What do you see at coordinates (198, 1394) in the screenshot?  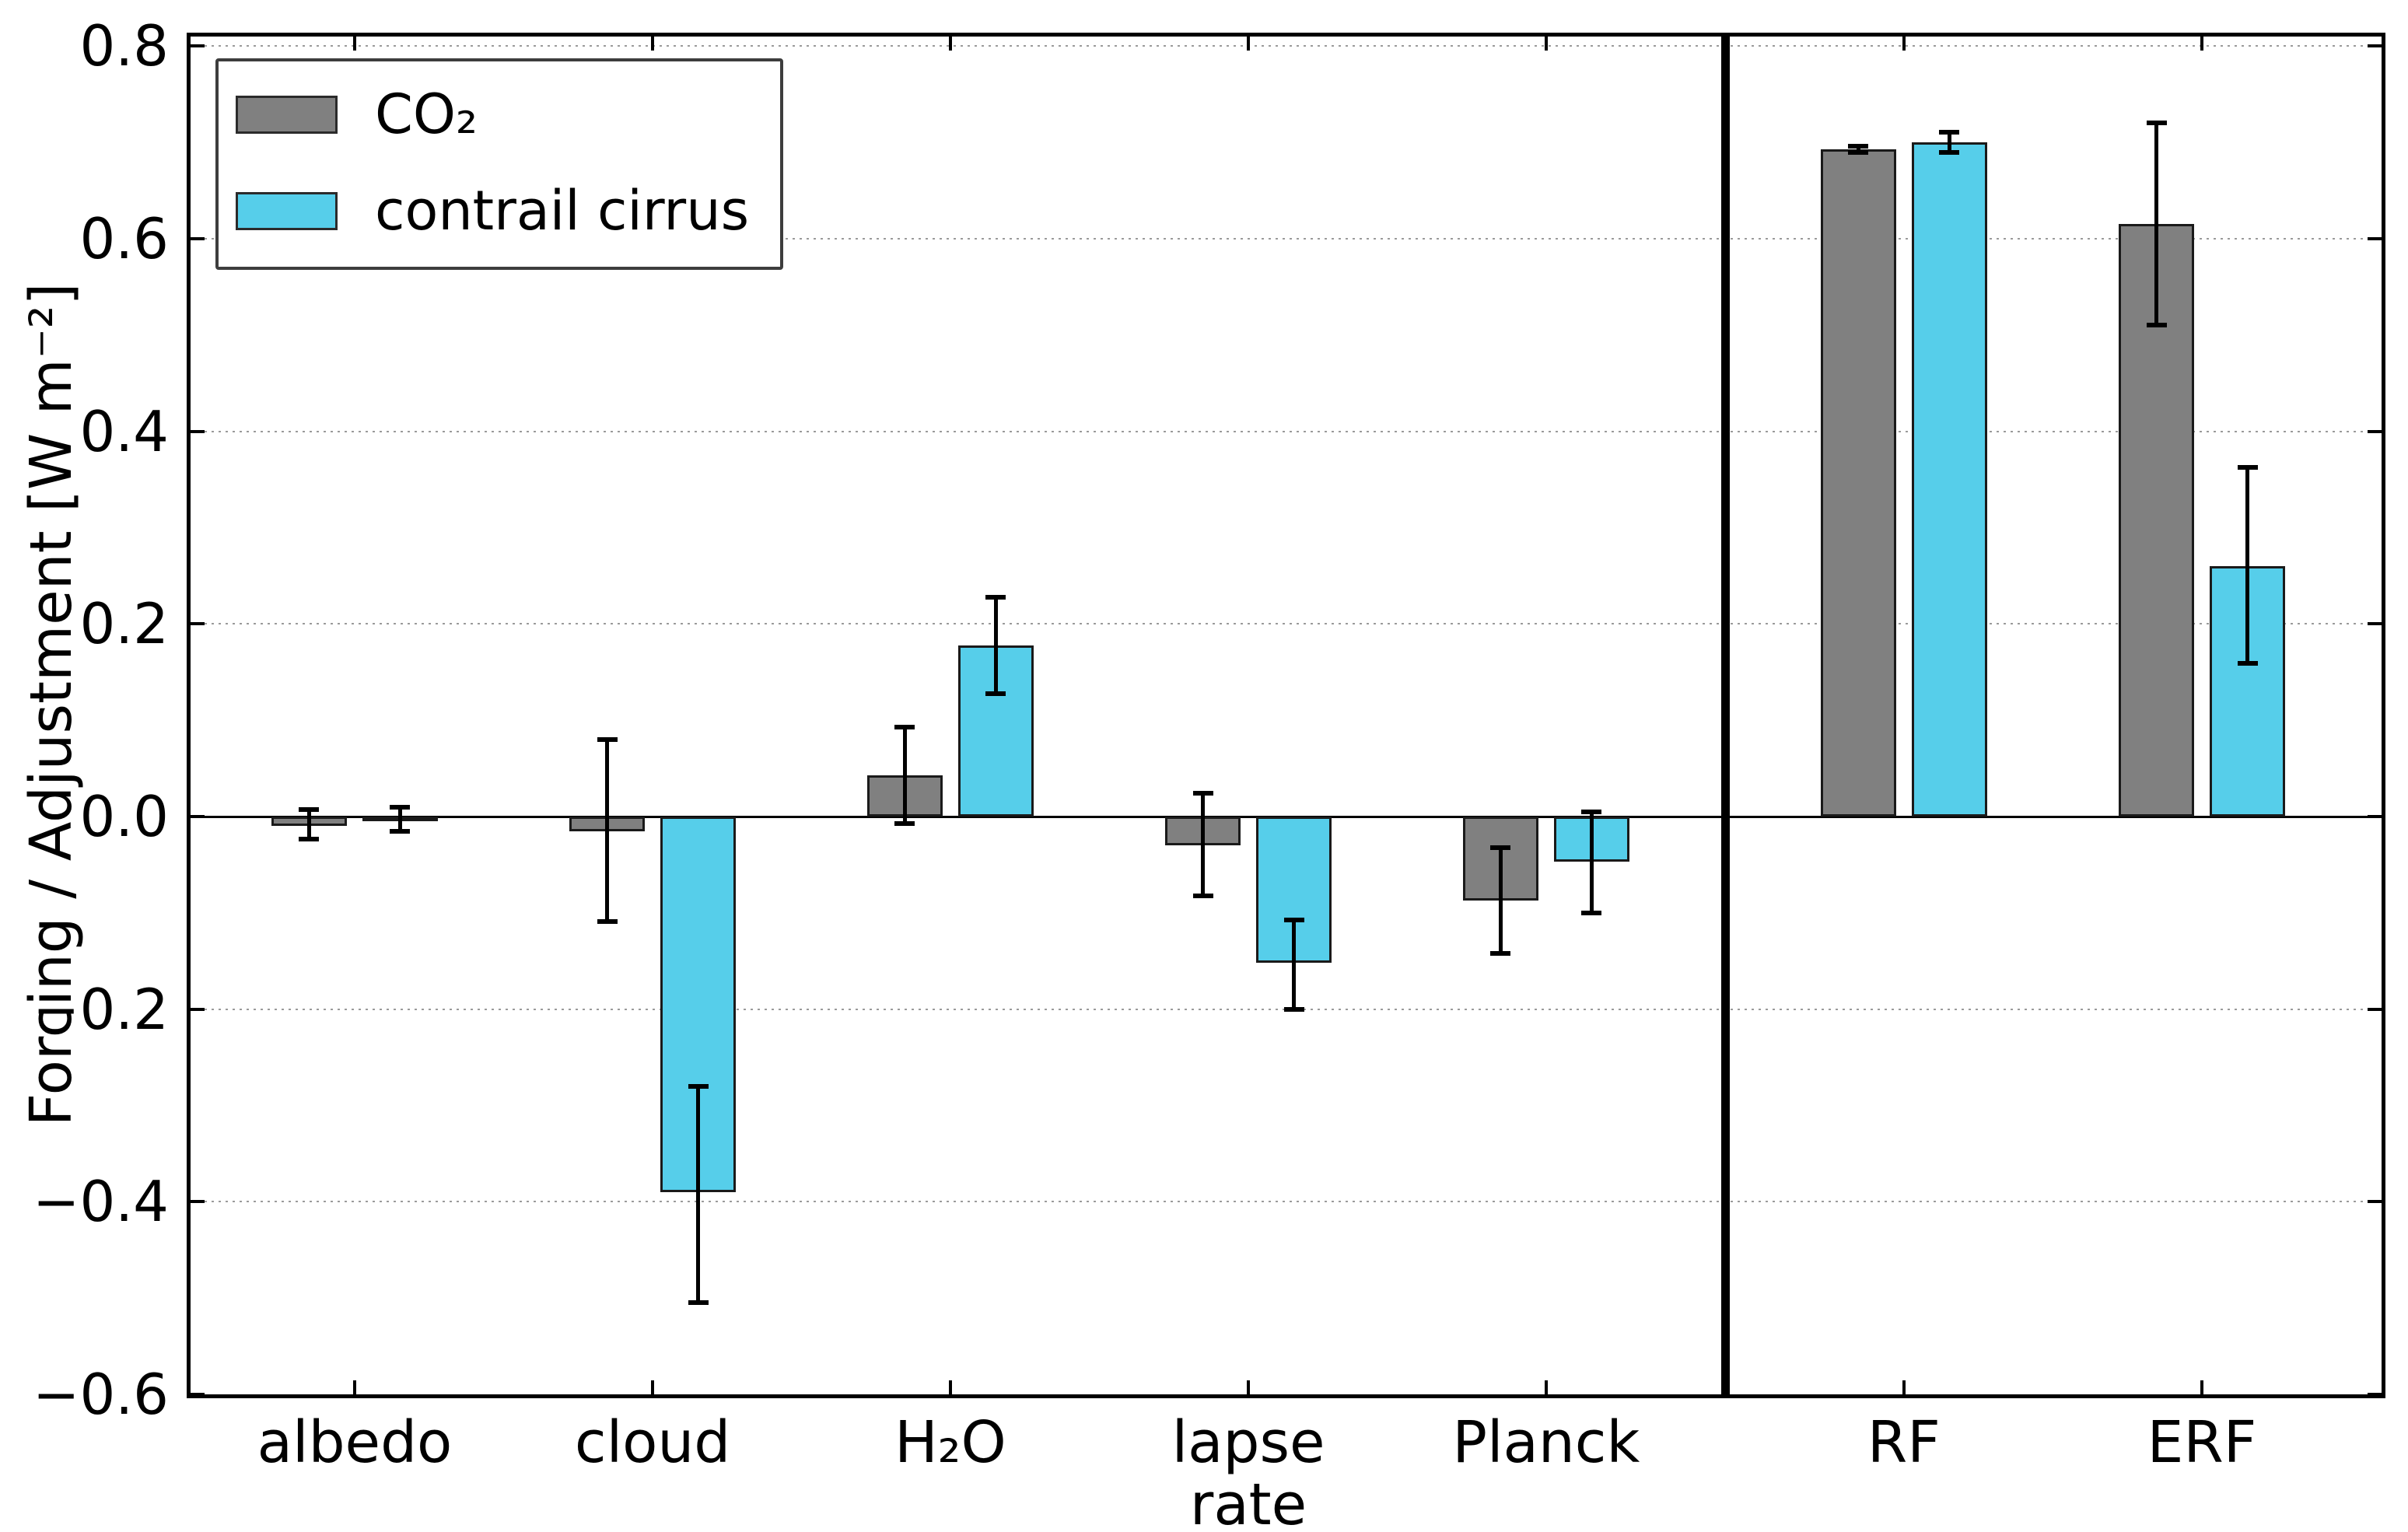 I see `y-tick-left--0.6` at bounding box center [198, 1394].